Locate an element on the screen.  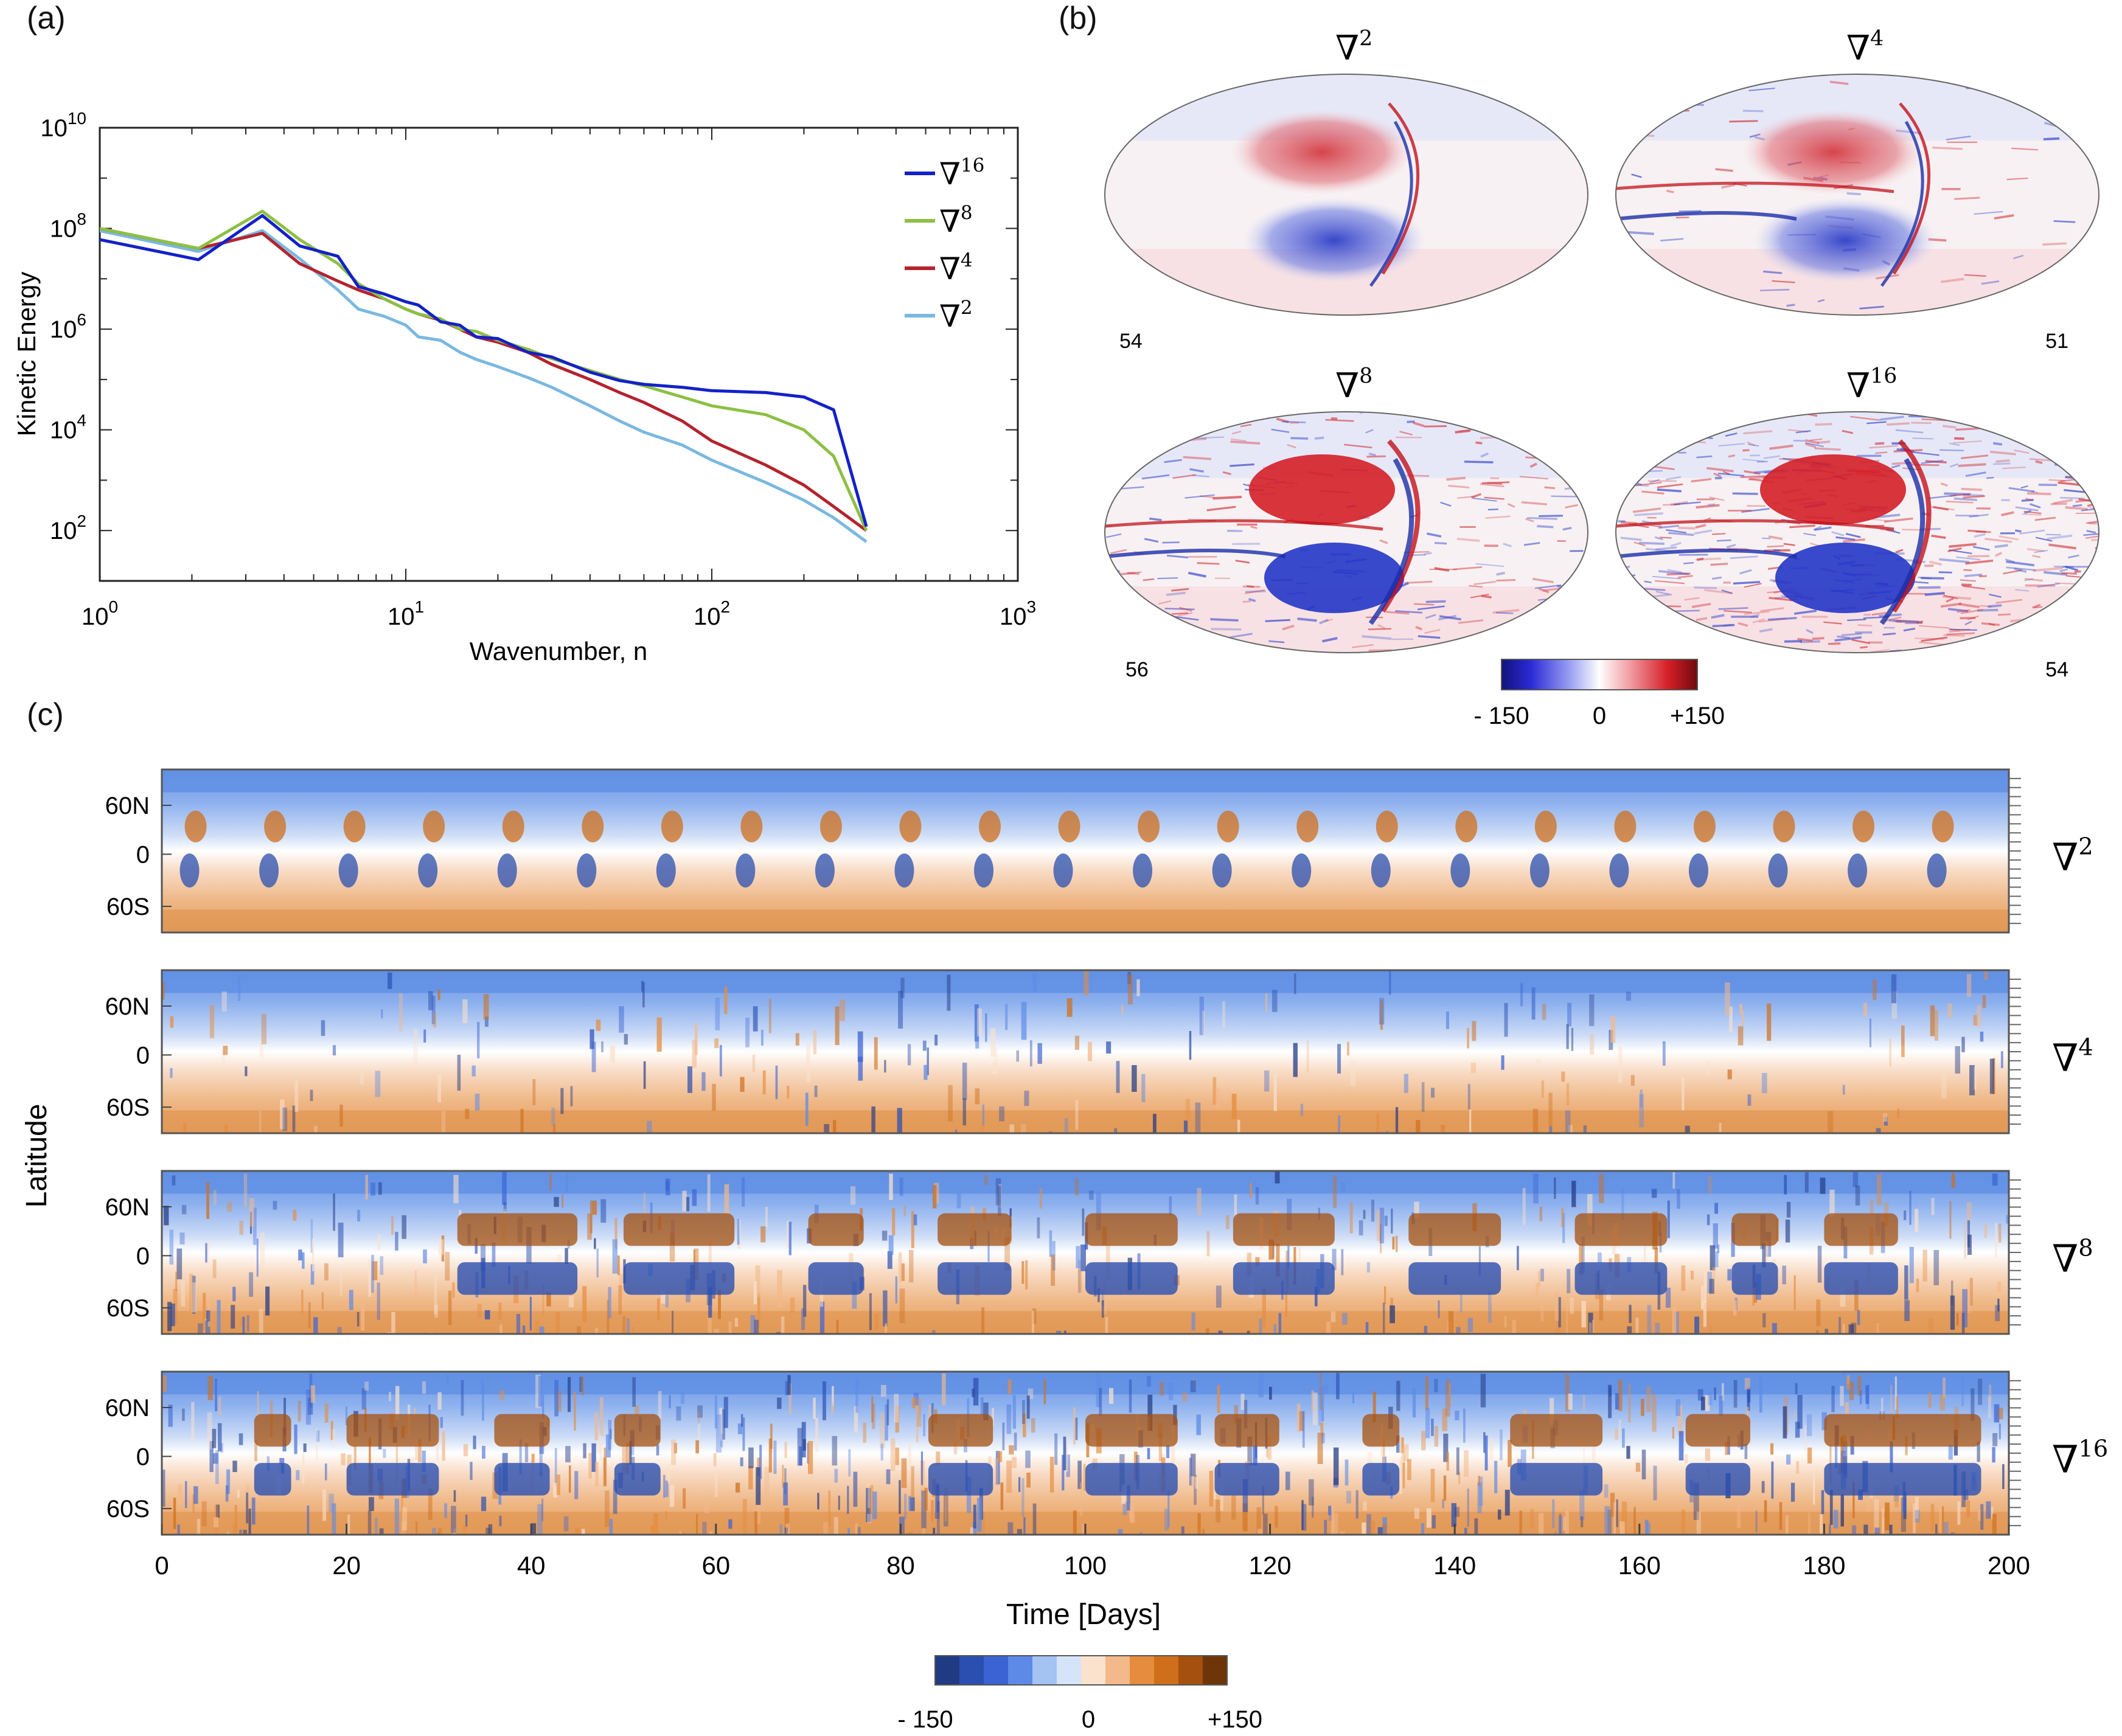
time-tick-label: 80 is located at coordinates (900, 1565).